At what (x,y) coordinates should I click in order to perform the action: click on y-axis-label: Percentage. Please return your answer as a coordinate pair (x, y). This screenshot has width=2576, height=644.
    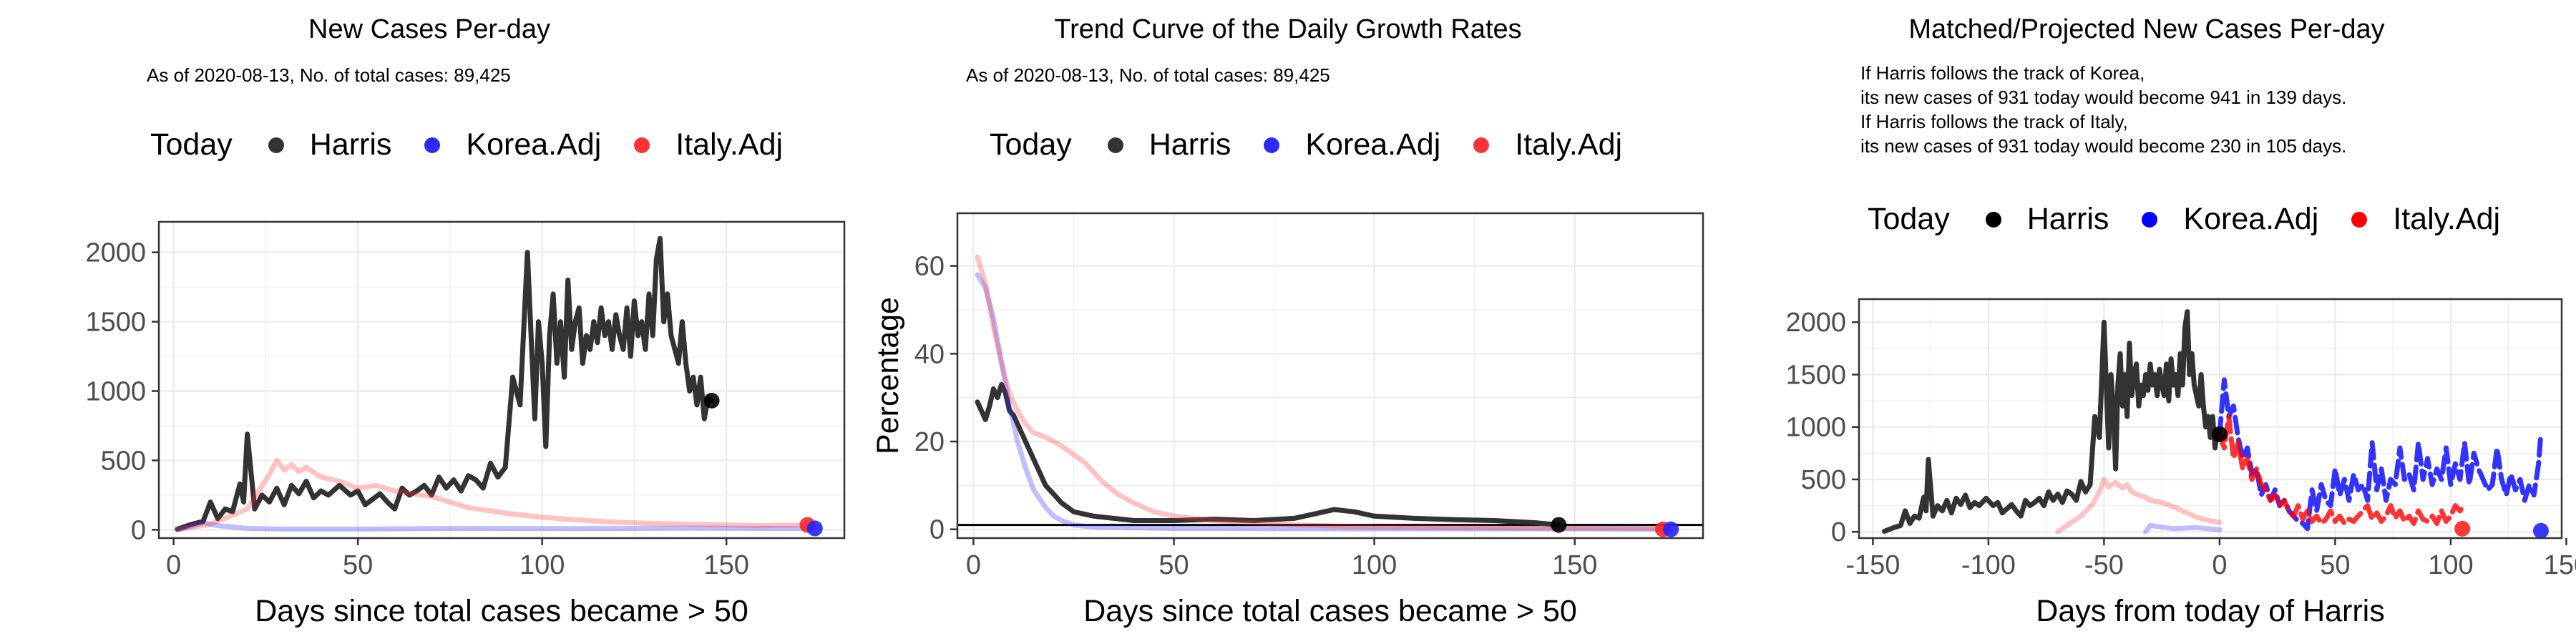
    Looking at the image, I should click on (888, 375).